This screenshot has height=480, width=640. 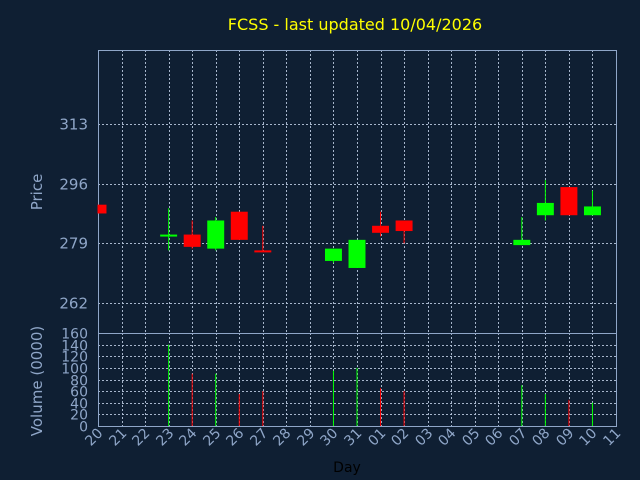 What do you see at coordinates (306, 438) in the screenshot?
I see `day-tick-label: 29` at bounding box center [306, 438].